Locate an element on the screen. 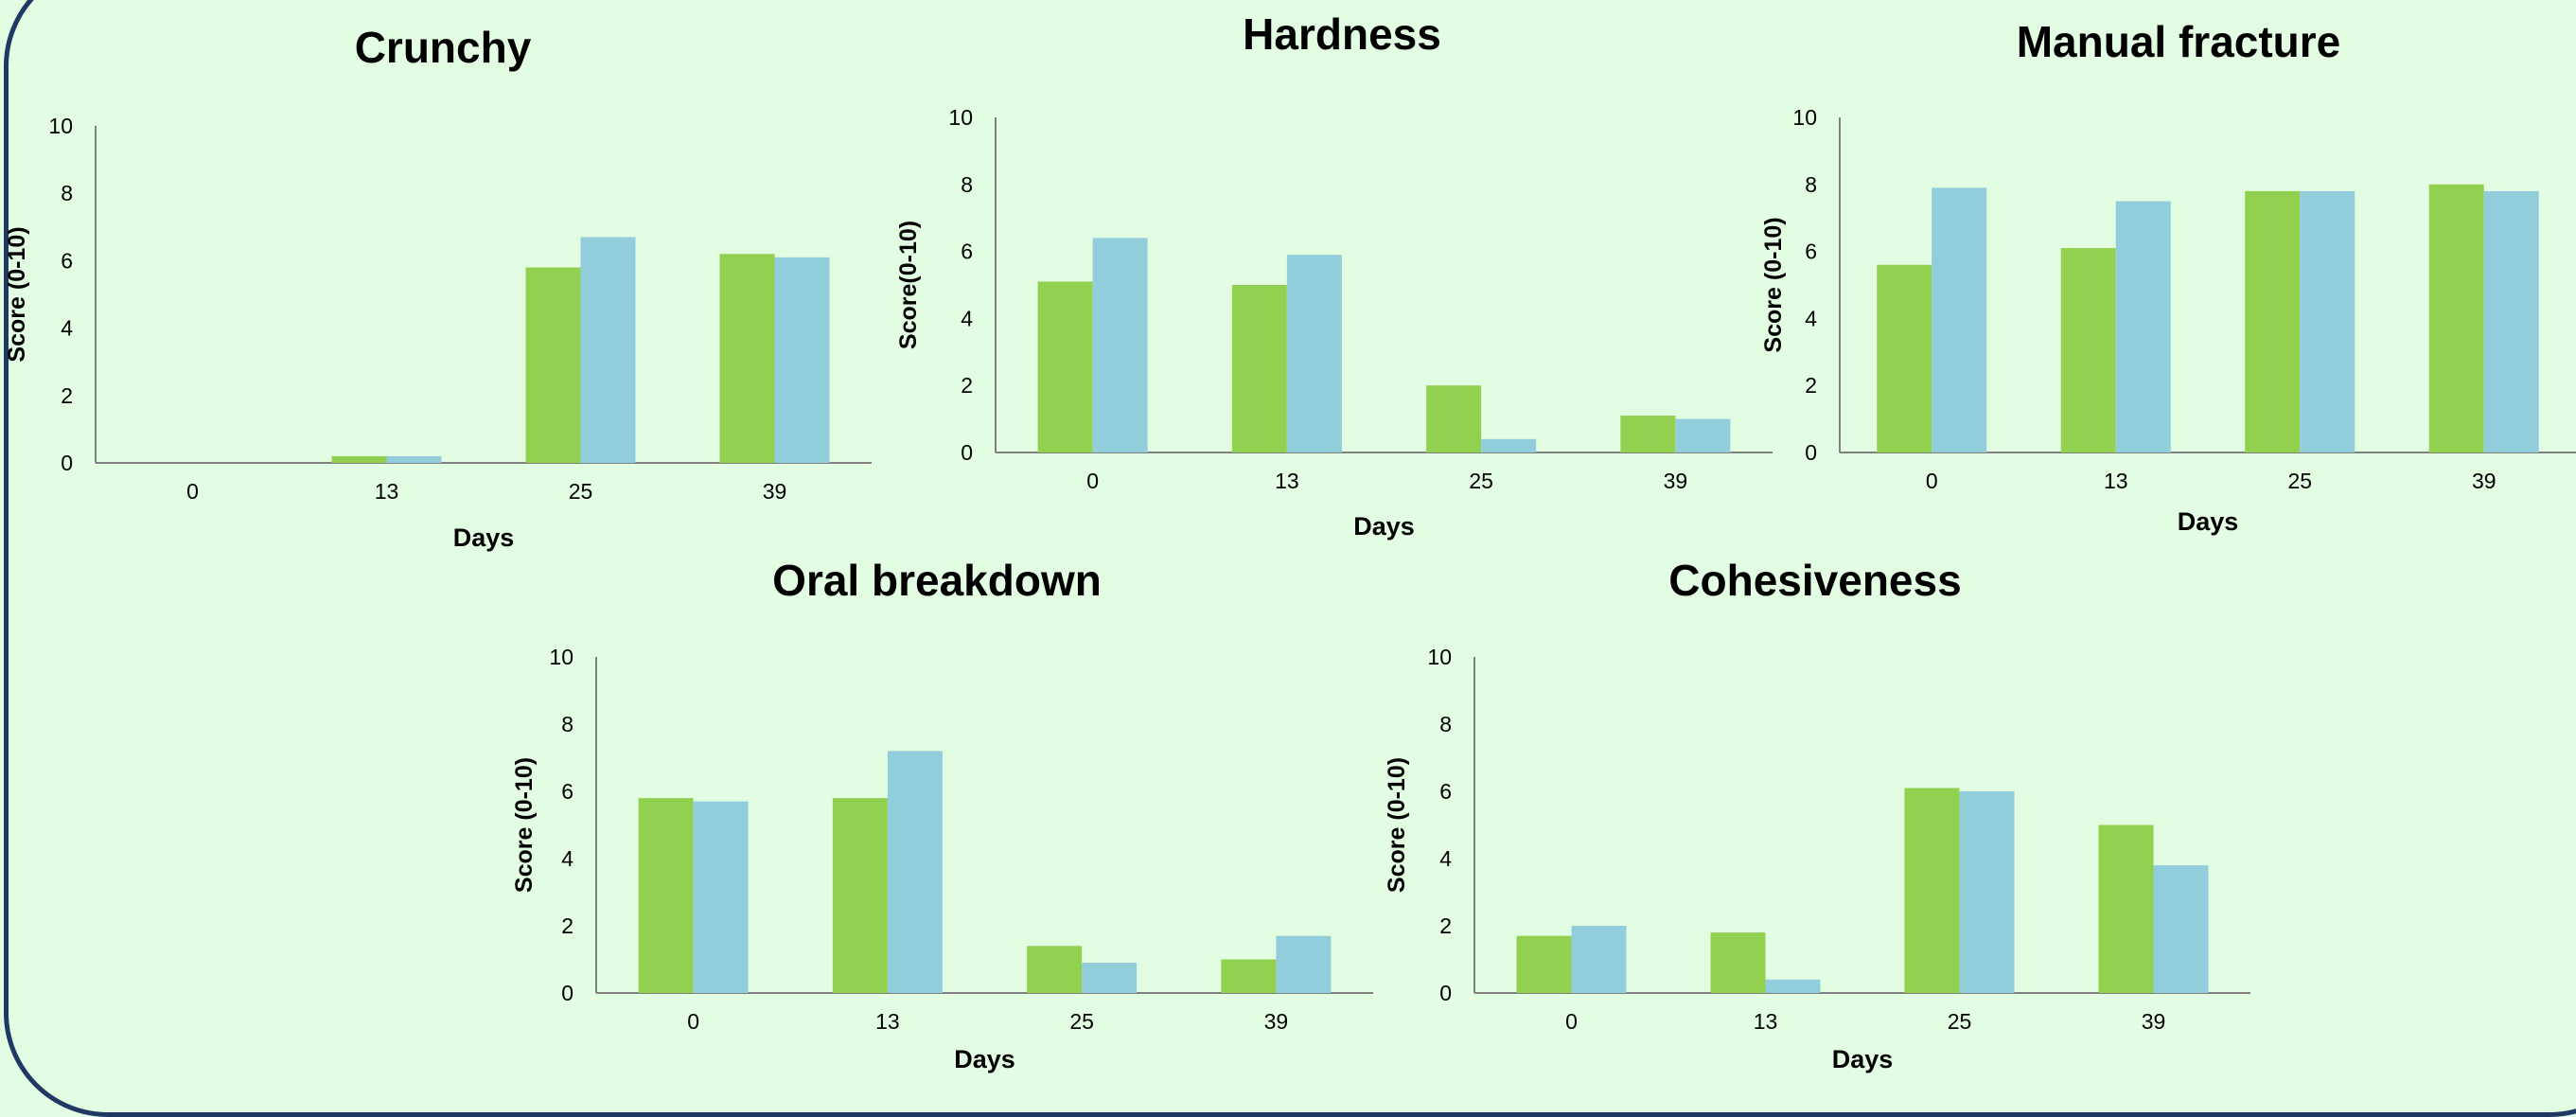 Image resolution: width=2576 pixels, height=1117 pixels. chart-title: Manual fracture is located at coordinates (2179, 41).